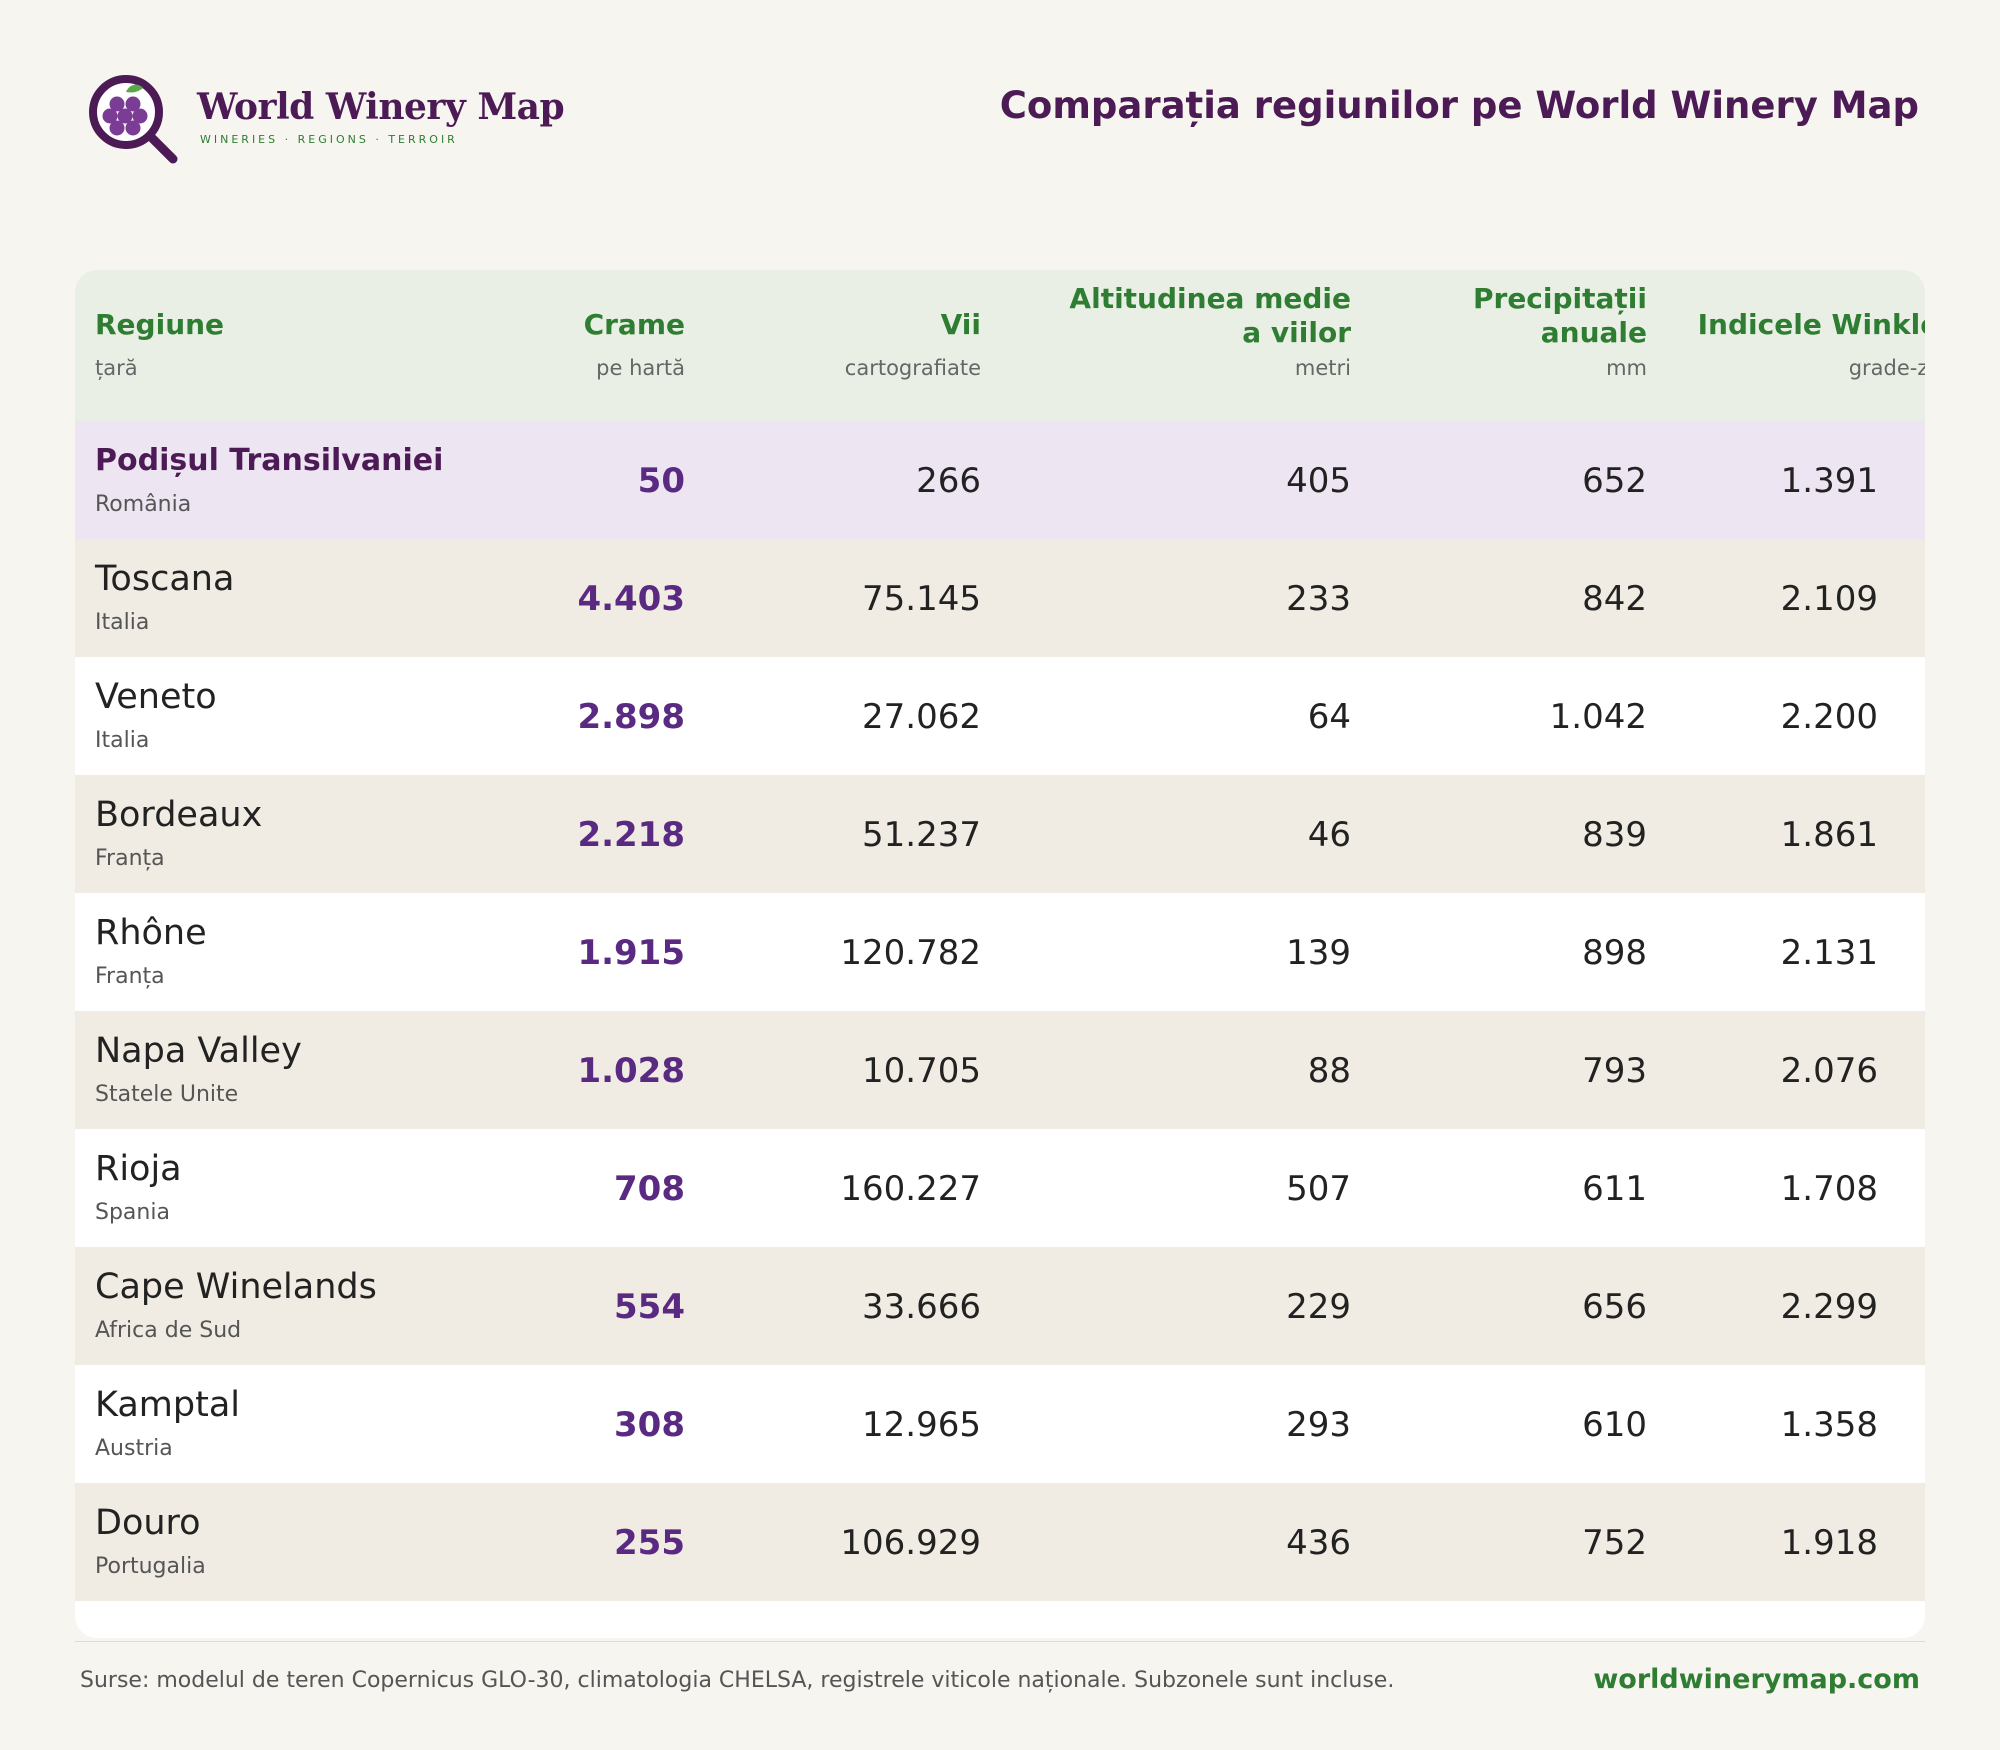 Image resolution: width=2000 pixels, height=1750 pixels. I want to click on vineyards-cell: 10.705, so click(921, 1071).